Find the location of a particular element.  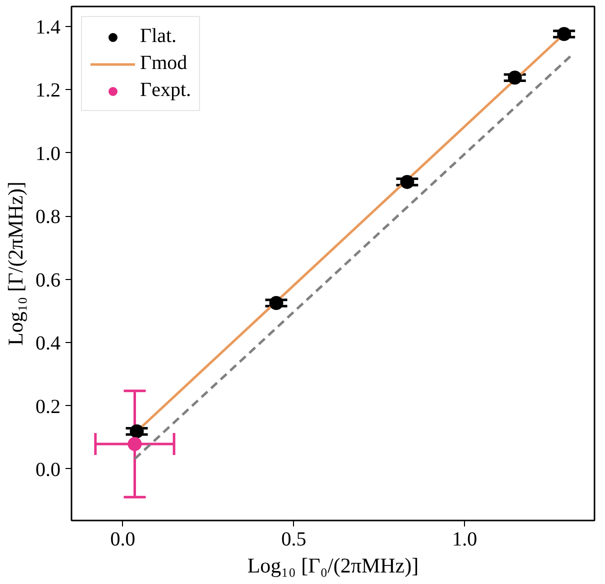

legend-label: Γmod is located at coordinates (164, 63).